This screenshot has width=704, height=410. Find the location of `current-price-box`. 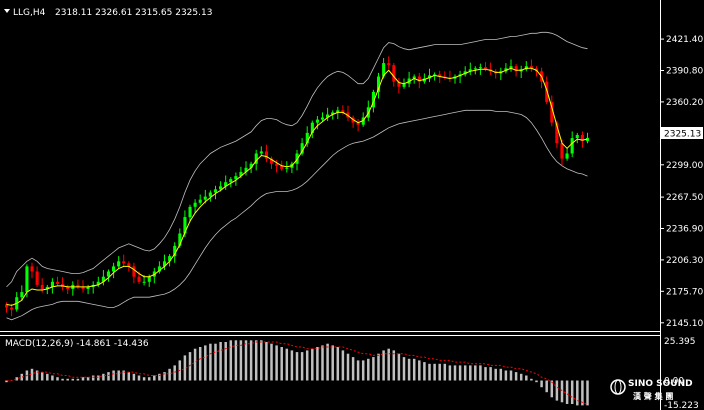

current-price-box is located at coordinates (682, 133).